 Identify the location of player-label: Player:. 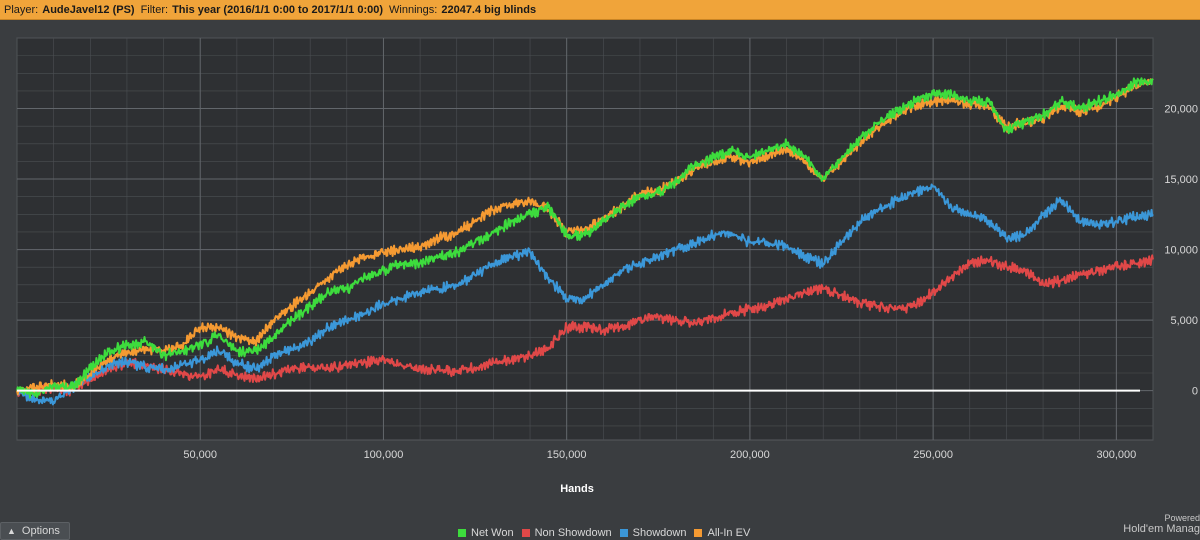
(21, 9).